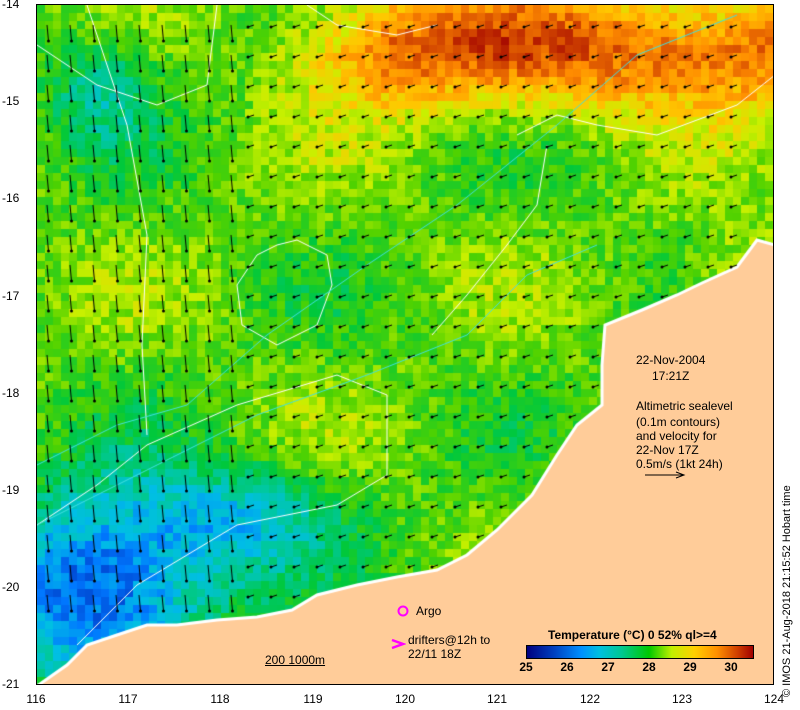  Describe the element at coordinates (649, 667) in the screenshot. I see `colorbar-tick: 28` at that location.